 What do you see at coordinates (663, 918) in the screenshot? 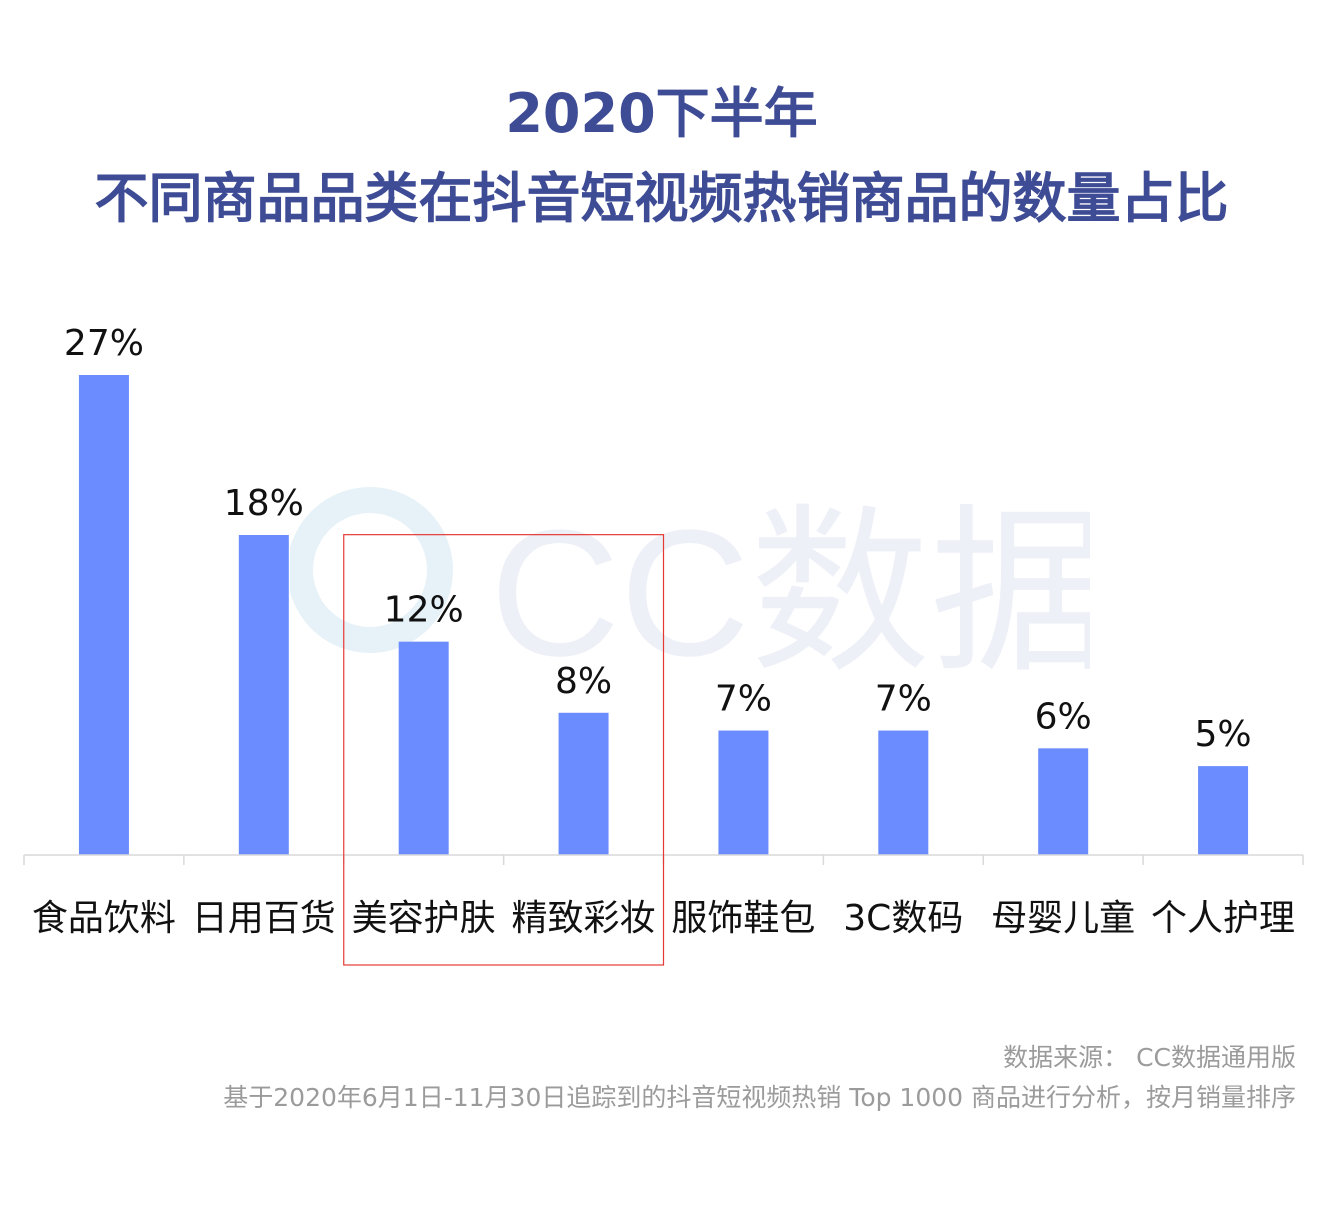
I see `category-labels-layer: 食品饮料 日用百货 美容护肤 精致彩妆 服饰鞋包 3C数码 母婴儿童 个人护理` at bounding box center [663, 918].